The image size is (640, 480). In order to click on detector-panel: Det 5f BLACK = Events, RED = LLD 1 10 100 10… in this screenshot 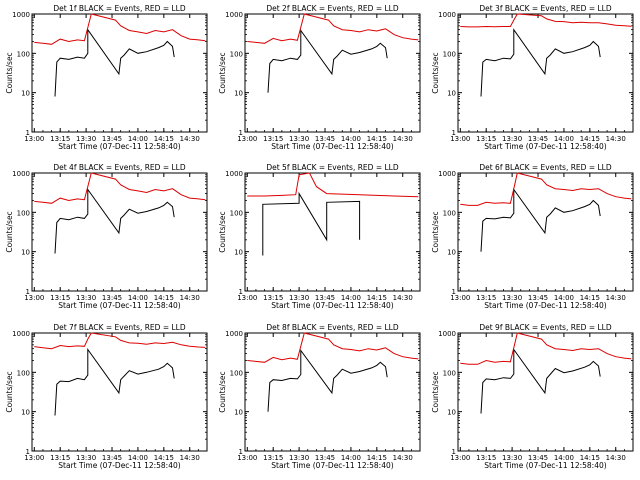, I will do `click(319, 236)`.